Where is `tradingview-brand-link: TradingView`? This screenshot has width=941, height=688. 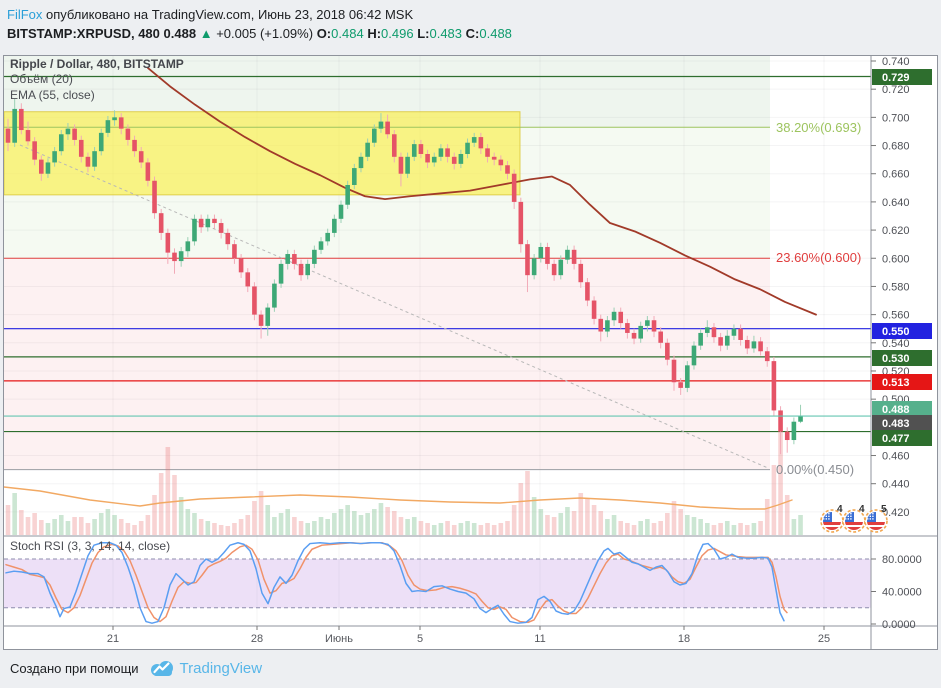 tradingview-brand-link: TradingView is located at coordinates (221, 668).